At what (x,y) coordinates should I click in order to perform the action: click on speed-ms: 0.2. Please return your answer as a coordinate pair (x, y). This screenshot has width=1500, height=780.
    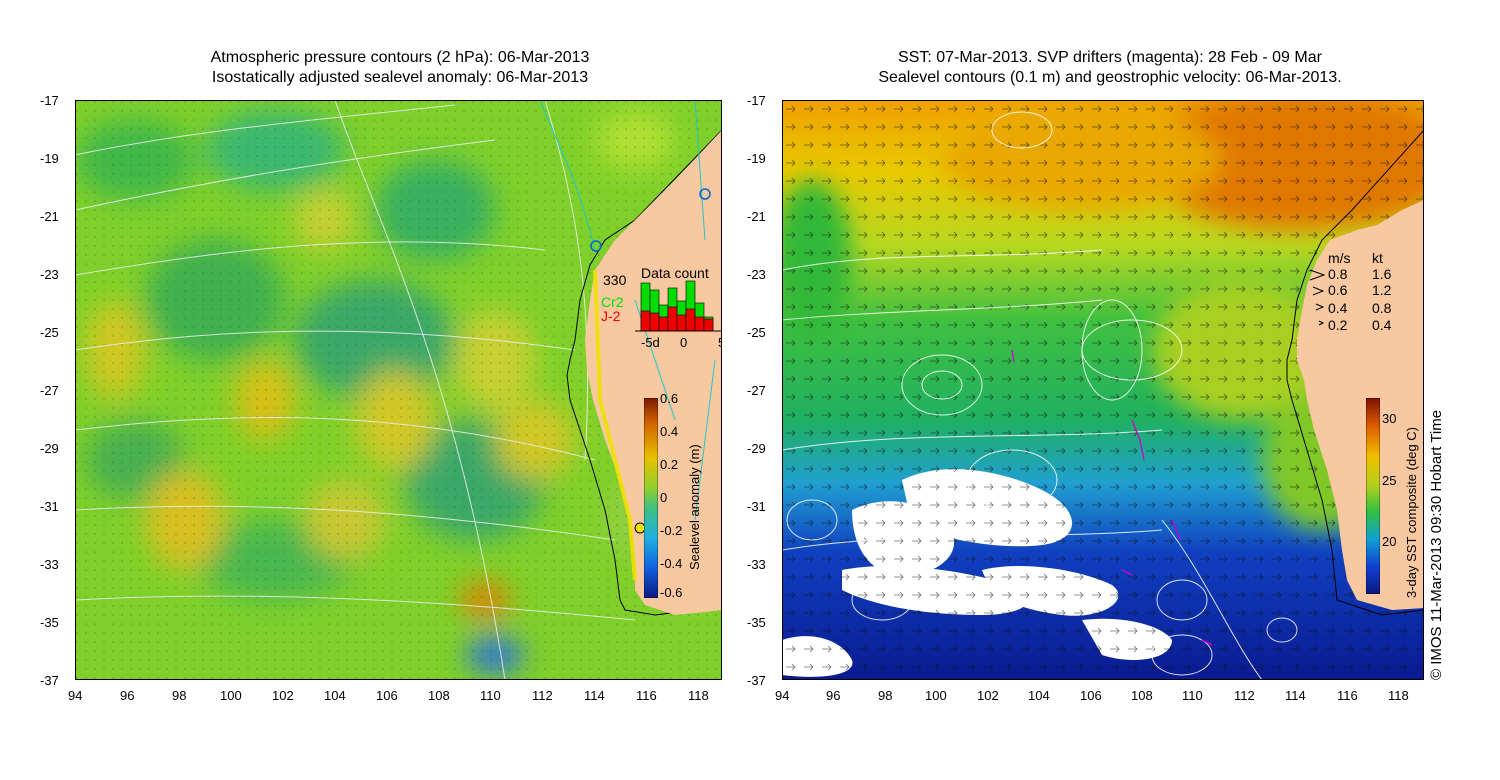
    Looking at the image, I should click on (1338, 325).